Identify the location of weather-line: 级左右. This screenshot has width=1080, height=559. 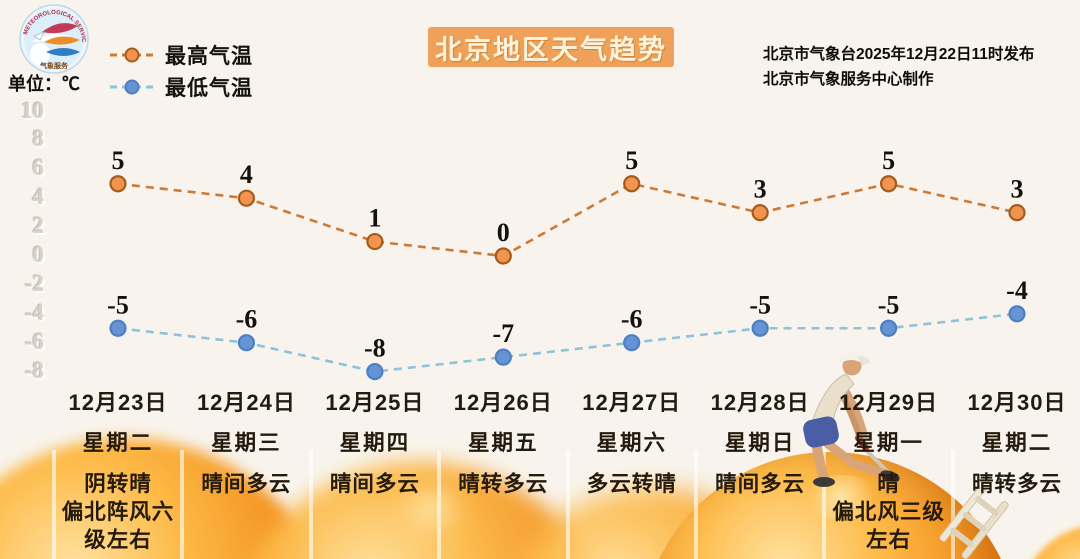
(118, 540).